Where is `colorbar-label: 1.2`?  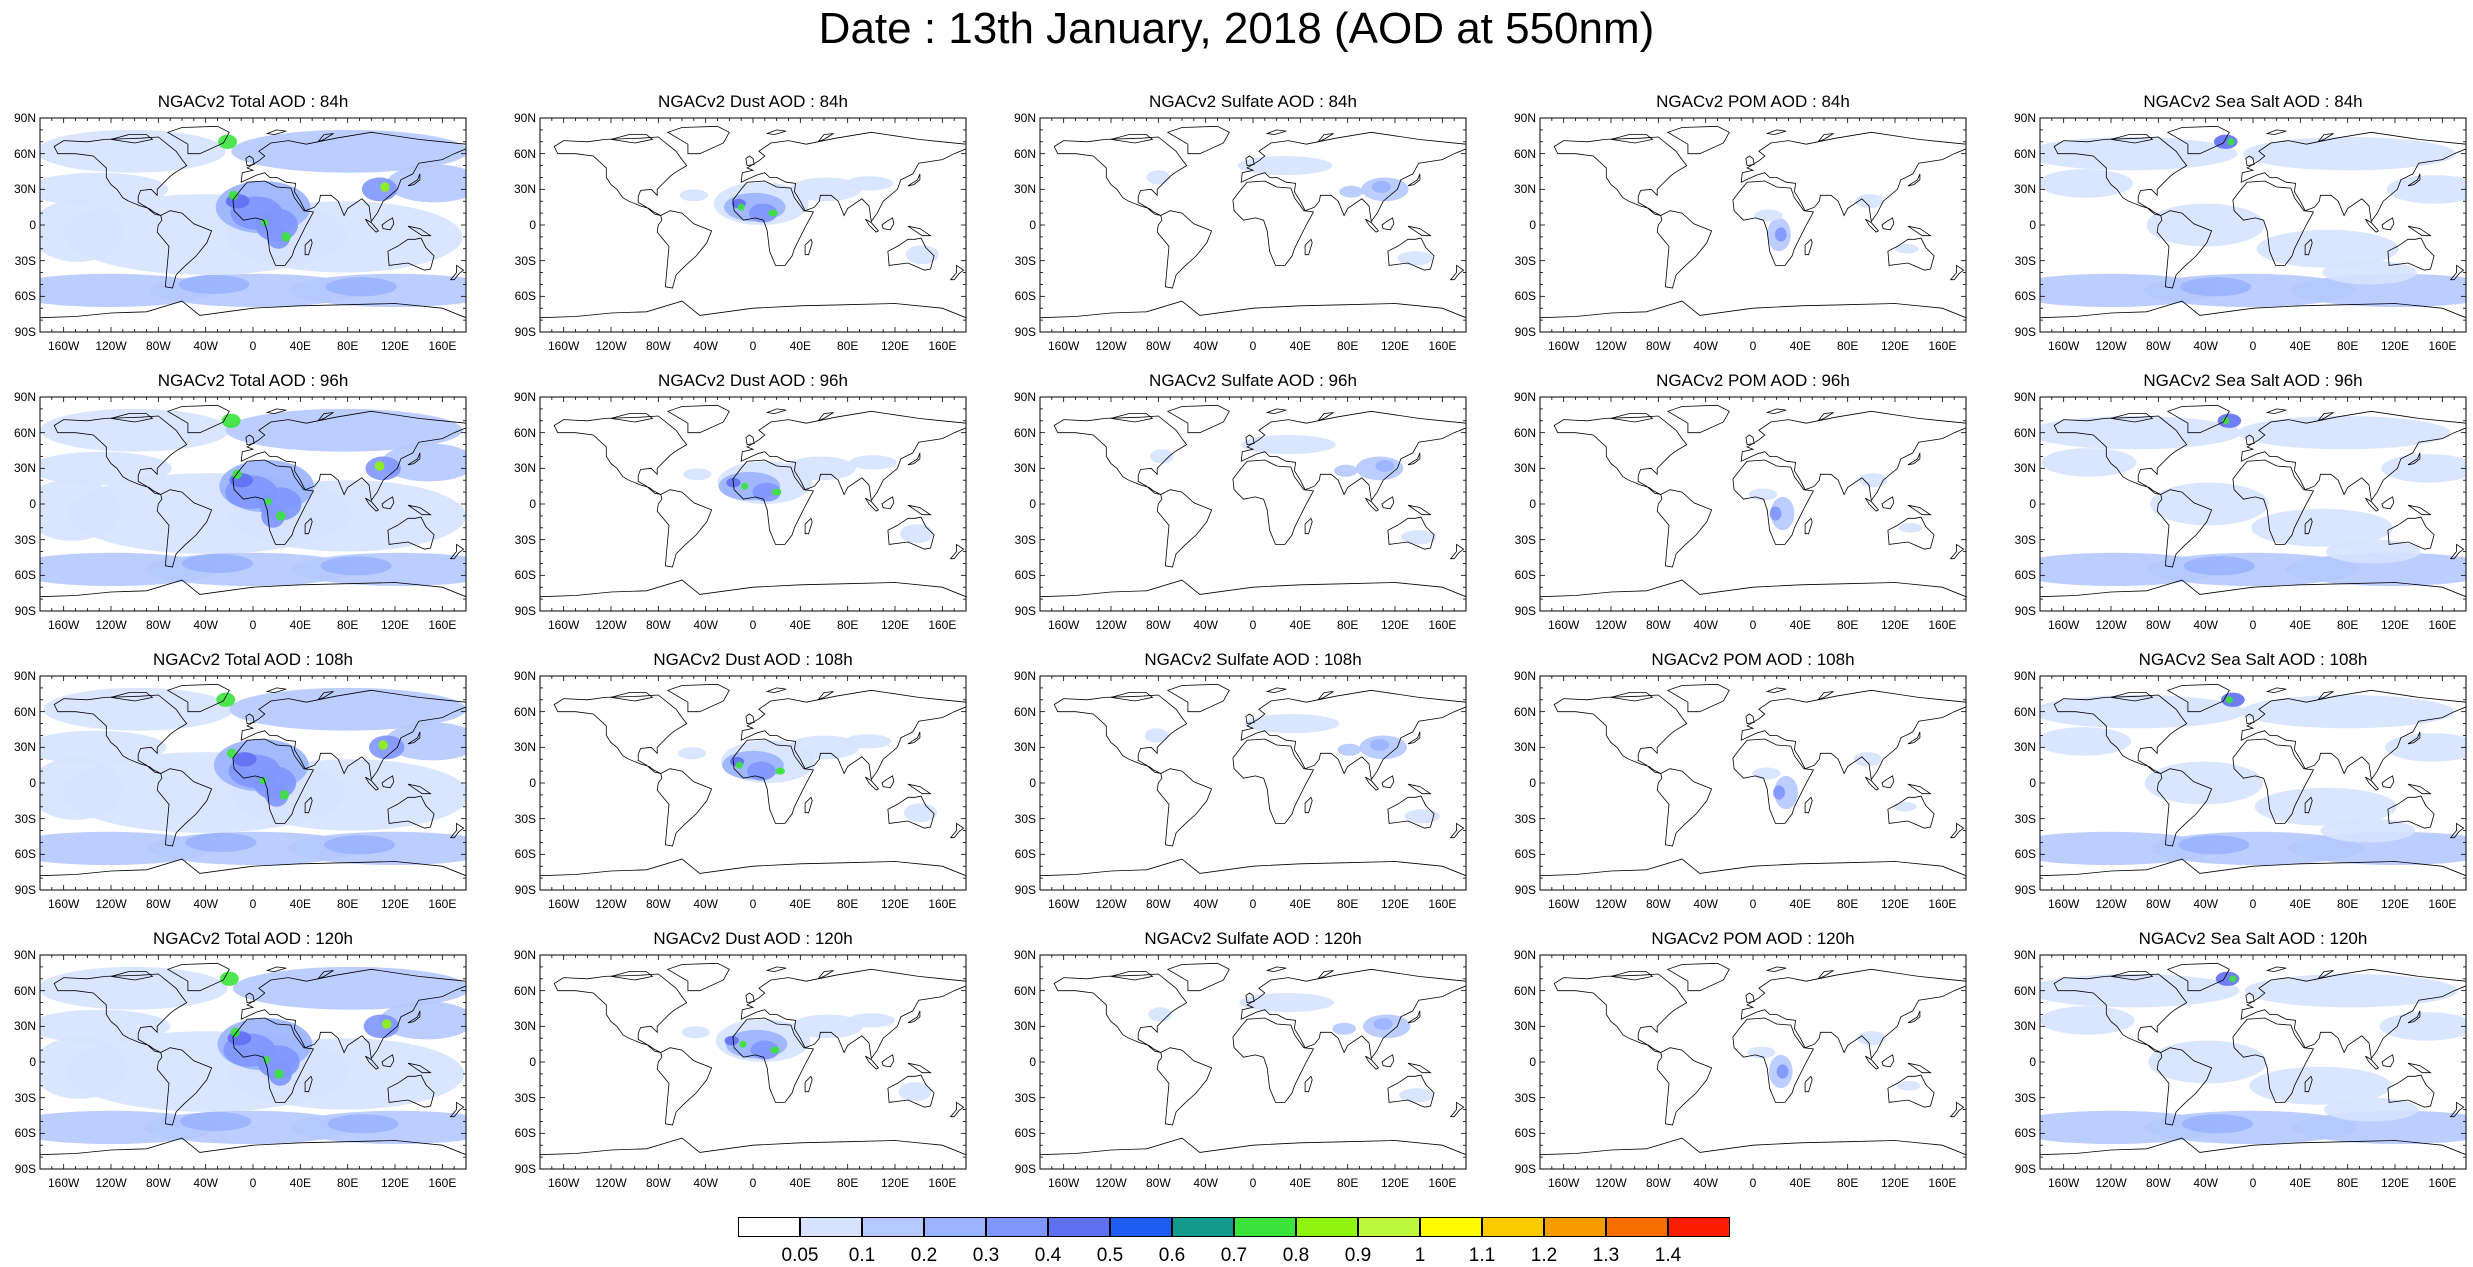
colorbar-label: 1.2 is located at coordinates (1544, 1256).